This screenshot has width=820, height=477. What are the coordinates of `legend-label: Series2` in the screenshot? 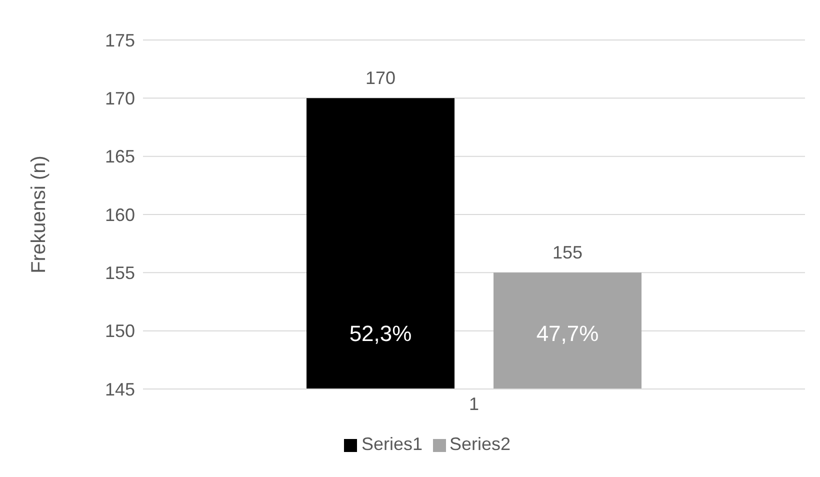 It's located at (480, 444).